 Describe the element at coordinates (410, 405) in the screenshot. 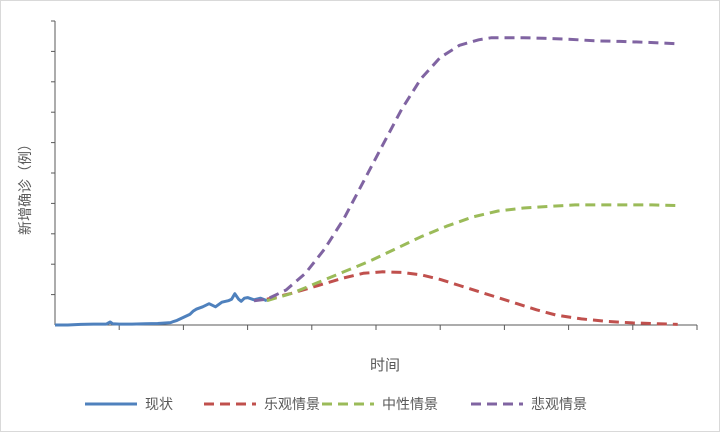

I see `legend-label-3: 中性情景` at that location.